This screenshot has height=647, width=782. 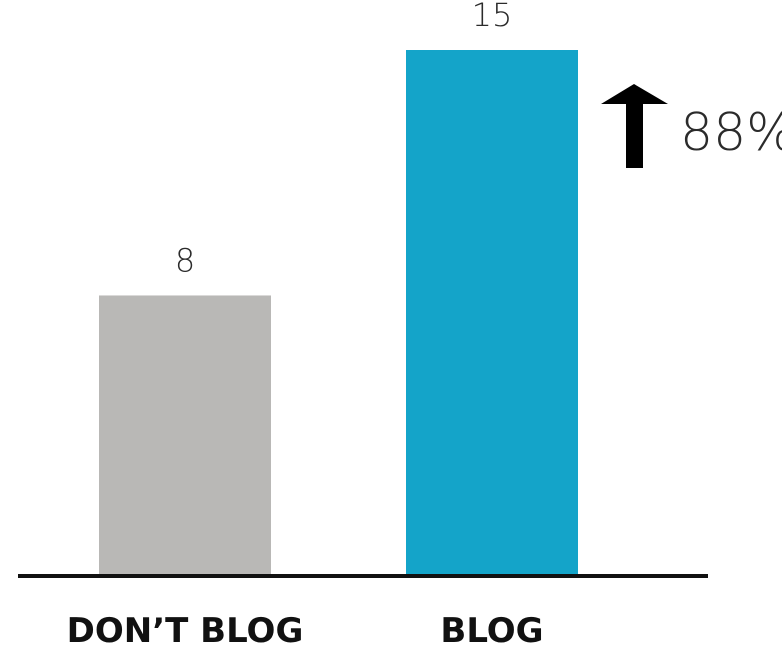 What do you see at coordinates (492, 17) in the screenshot?
I see `data-label-blog: 15` at bounding box center [492, 17].